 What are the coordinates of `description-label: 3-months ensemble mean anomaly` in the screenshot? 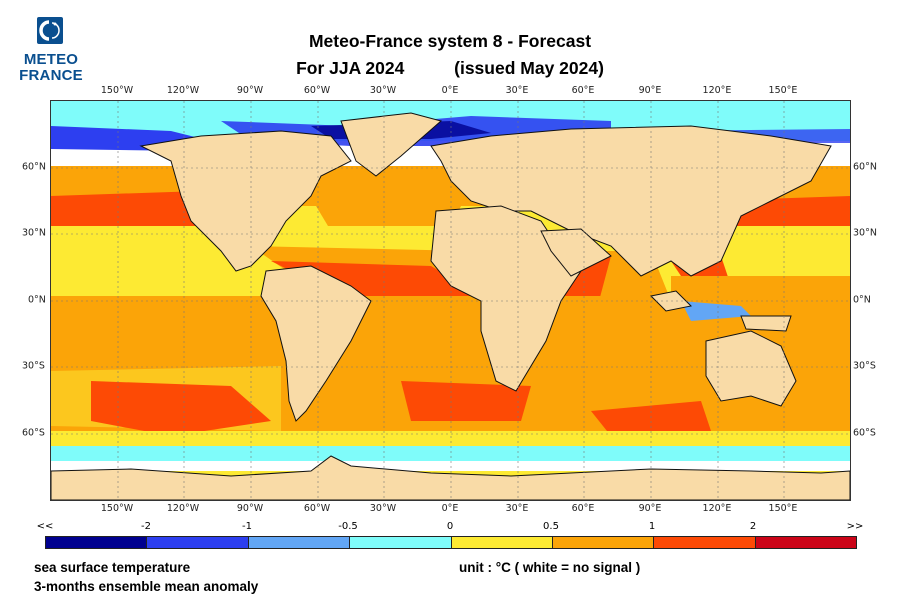 It's located at (146, 586).